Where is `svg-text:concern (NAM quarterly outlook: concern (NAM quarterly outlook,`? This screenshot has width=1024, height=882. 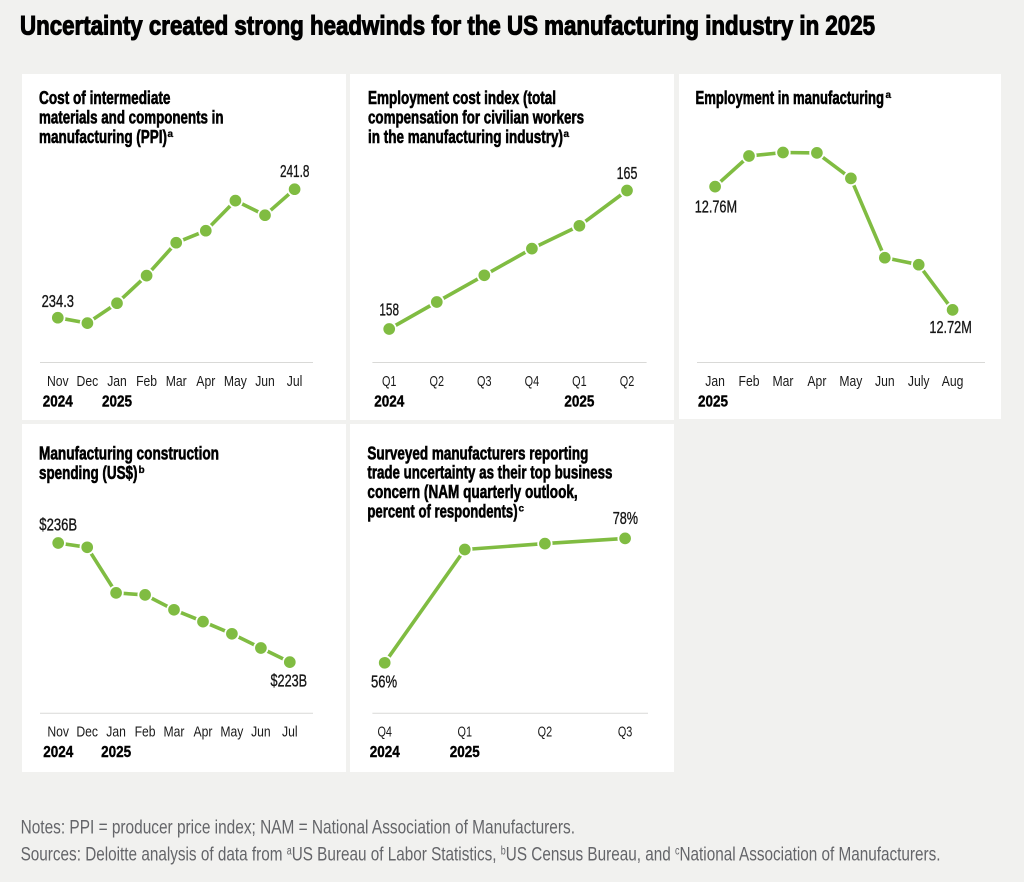
svg-text:concern (NAM quarterly outlook: concern (NAM quarterly outlook, is located at coordinates (472, 492).